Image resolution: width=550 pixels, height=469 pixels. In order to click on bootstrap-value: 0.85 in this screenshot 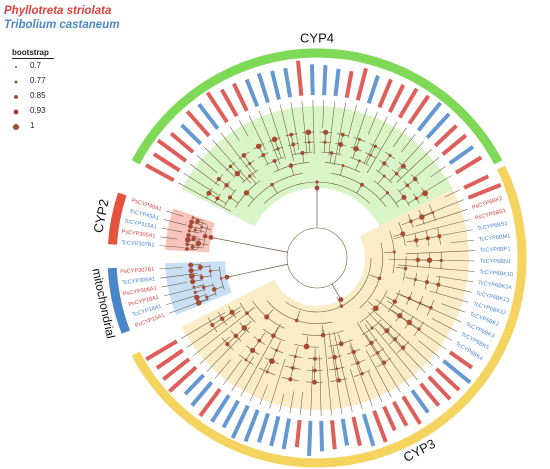, I will do `click(38, 95)`.